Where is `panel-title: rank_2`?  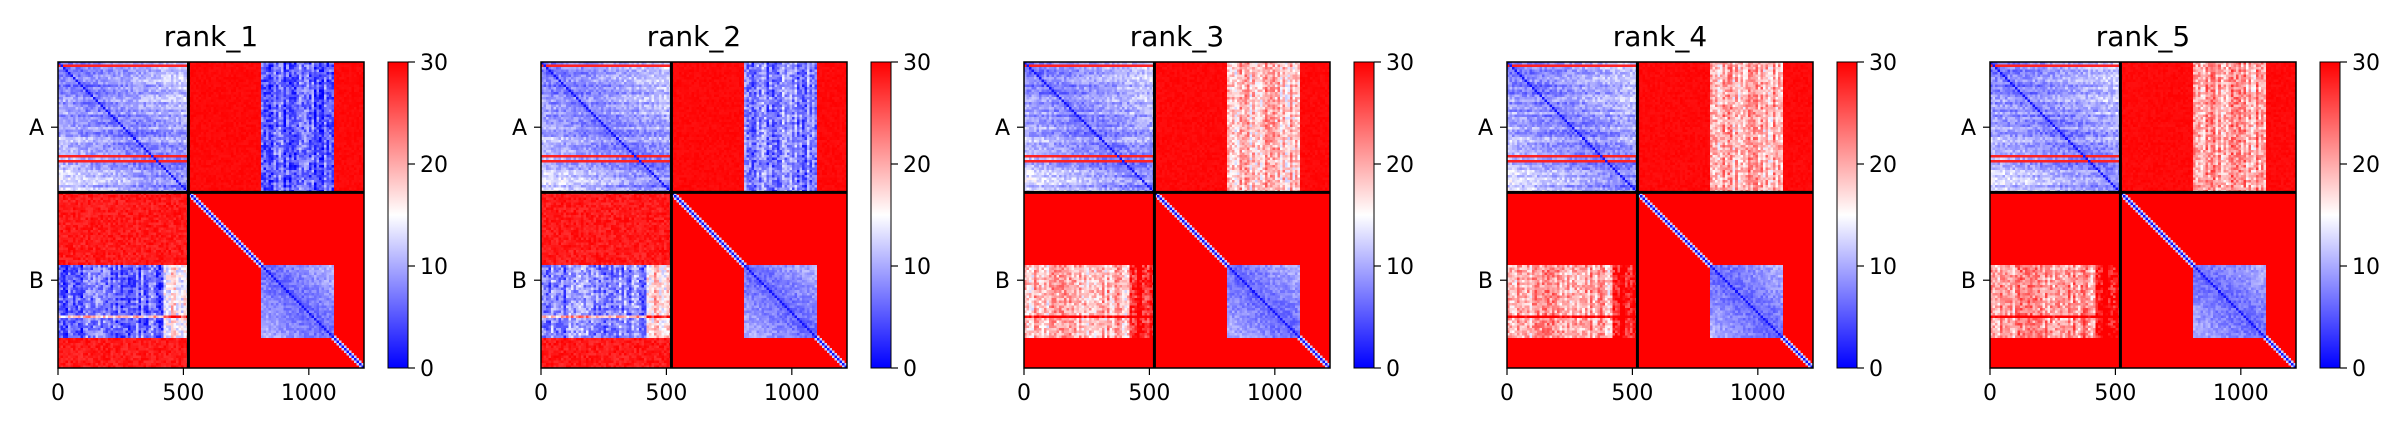 panel-title: rank_2 is located at coordinates (694, 36).